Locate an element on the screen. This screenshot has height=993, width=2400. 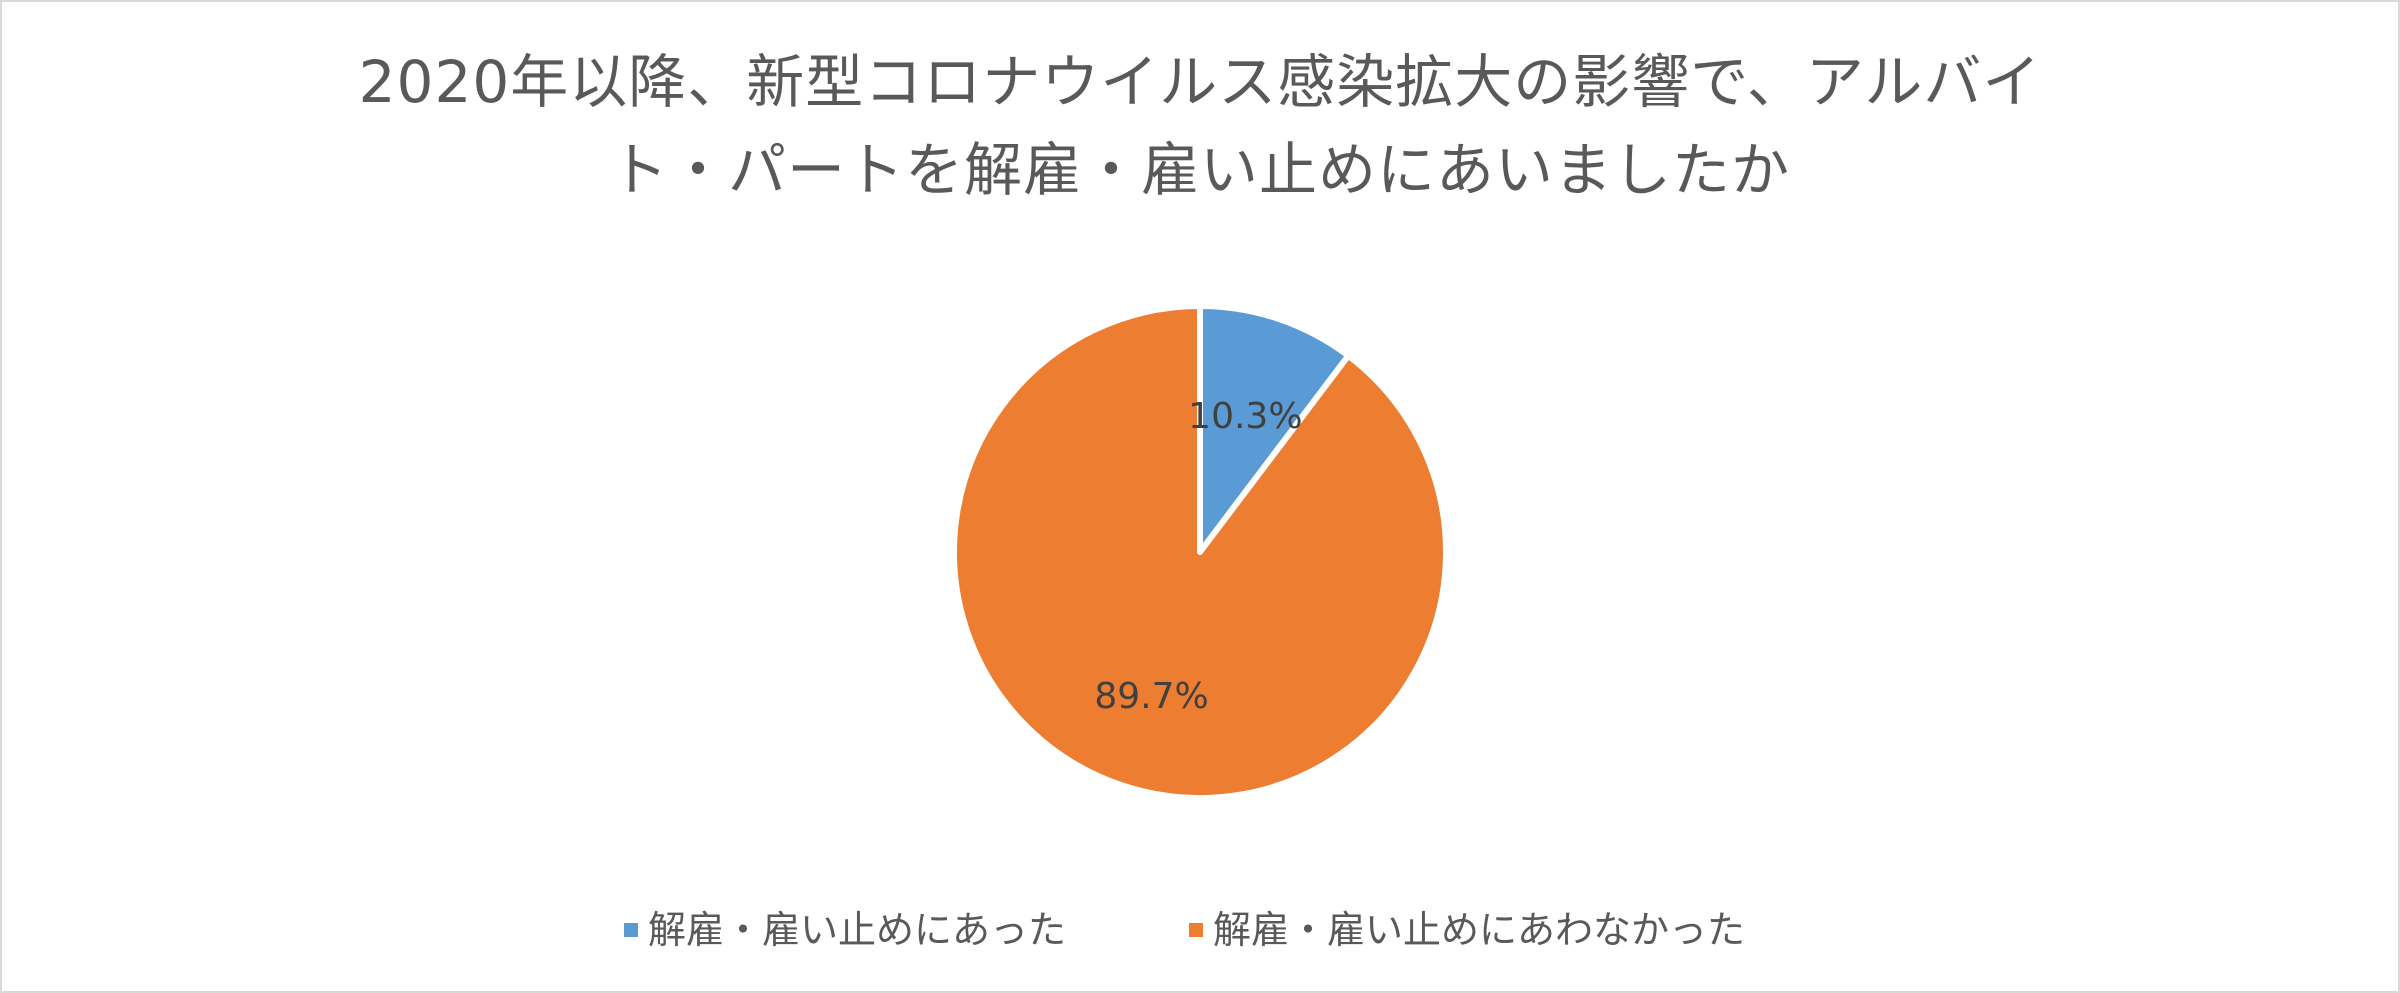
legend-swatch-not-dismissed is located at coordinates (1196, 930).